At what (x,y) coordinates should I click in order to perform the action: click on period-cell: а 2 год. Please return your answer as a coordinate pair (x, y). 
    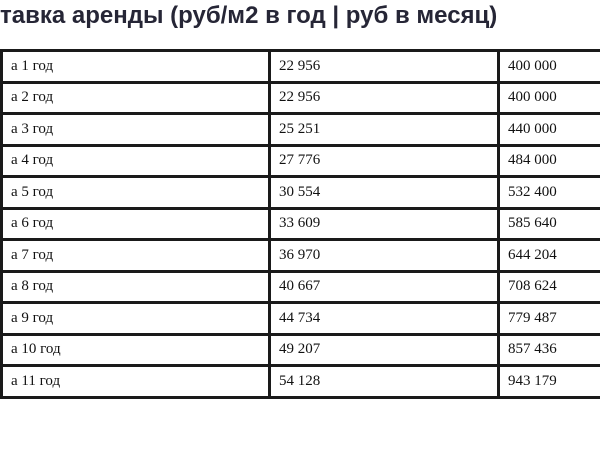
    Looking at the image, I should click on (135, 97).